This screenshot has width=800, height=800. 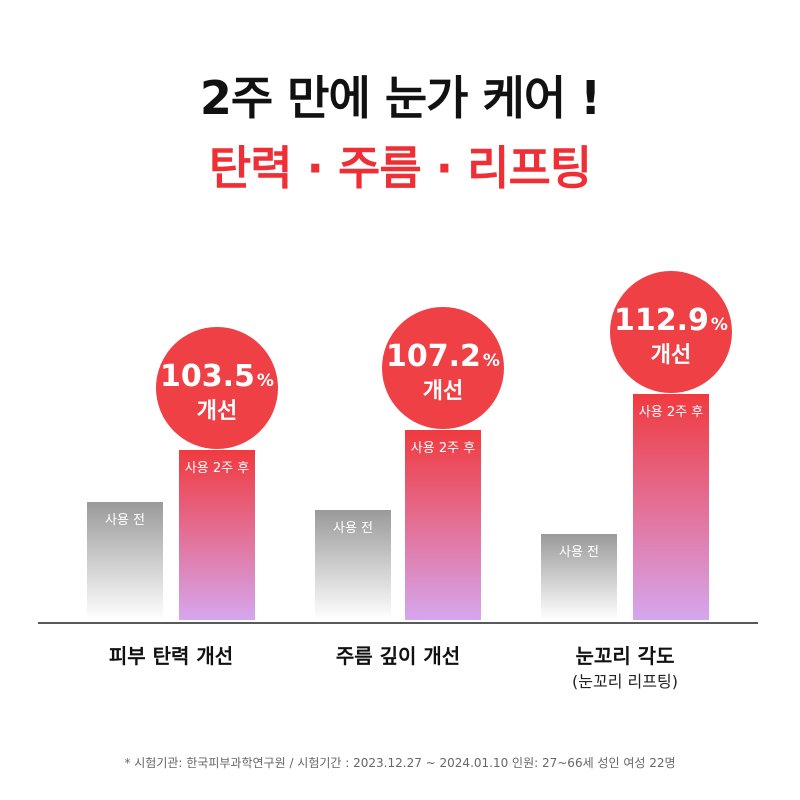 I want to click on badge-value: 103.5%, so click(x=217, y=376).